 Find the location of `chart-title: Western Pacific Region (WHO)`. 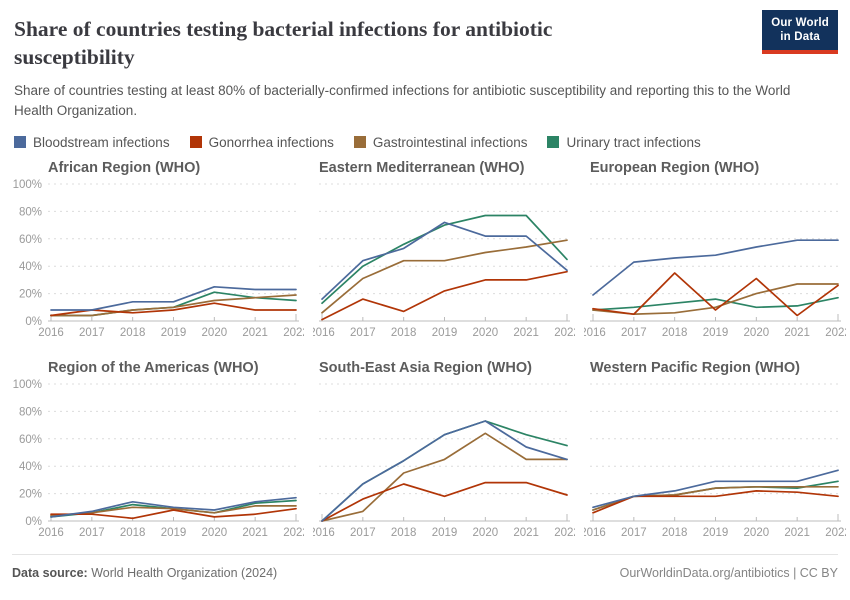

chart-title: Western Pacific Region (WHO) is located at coordinates (695, 367).